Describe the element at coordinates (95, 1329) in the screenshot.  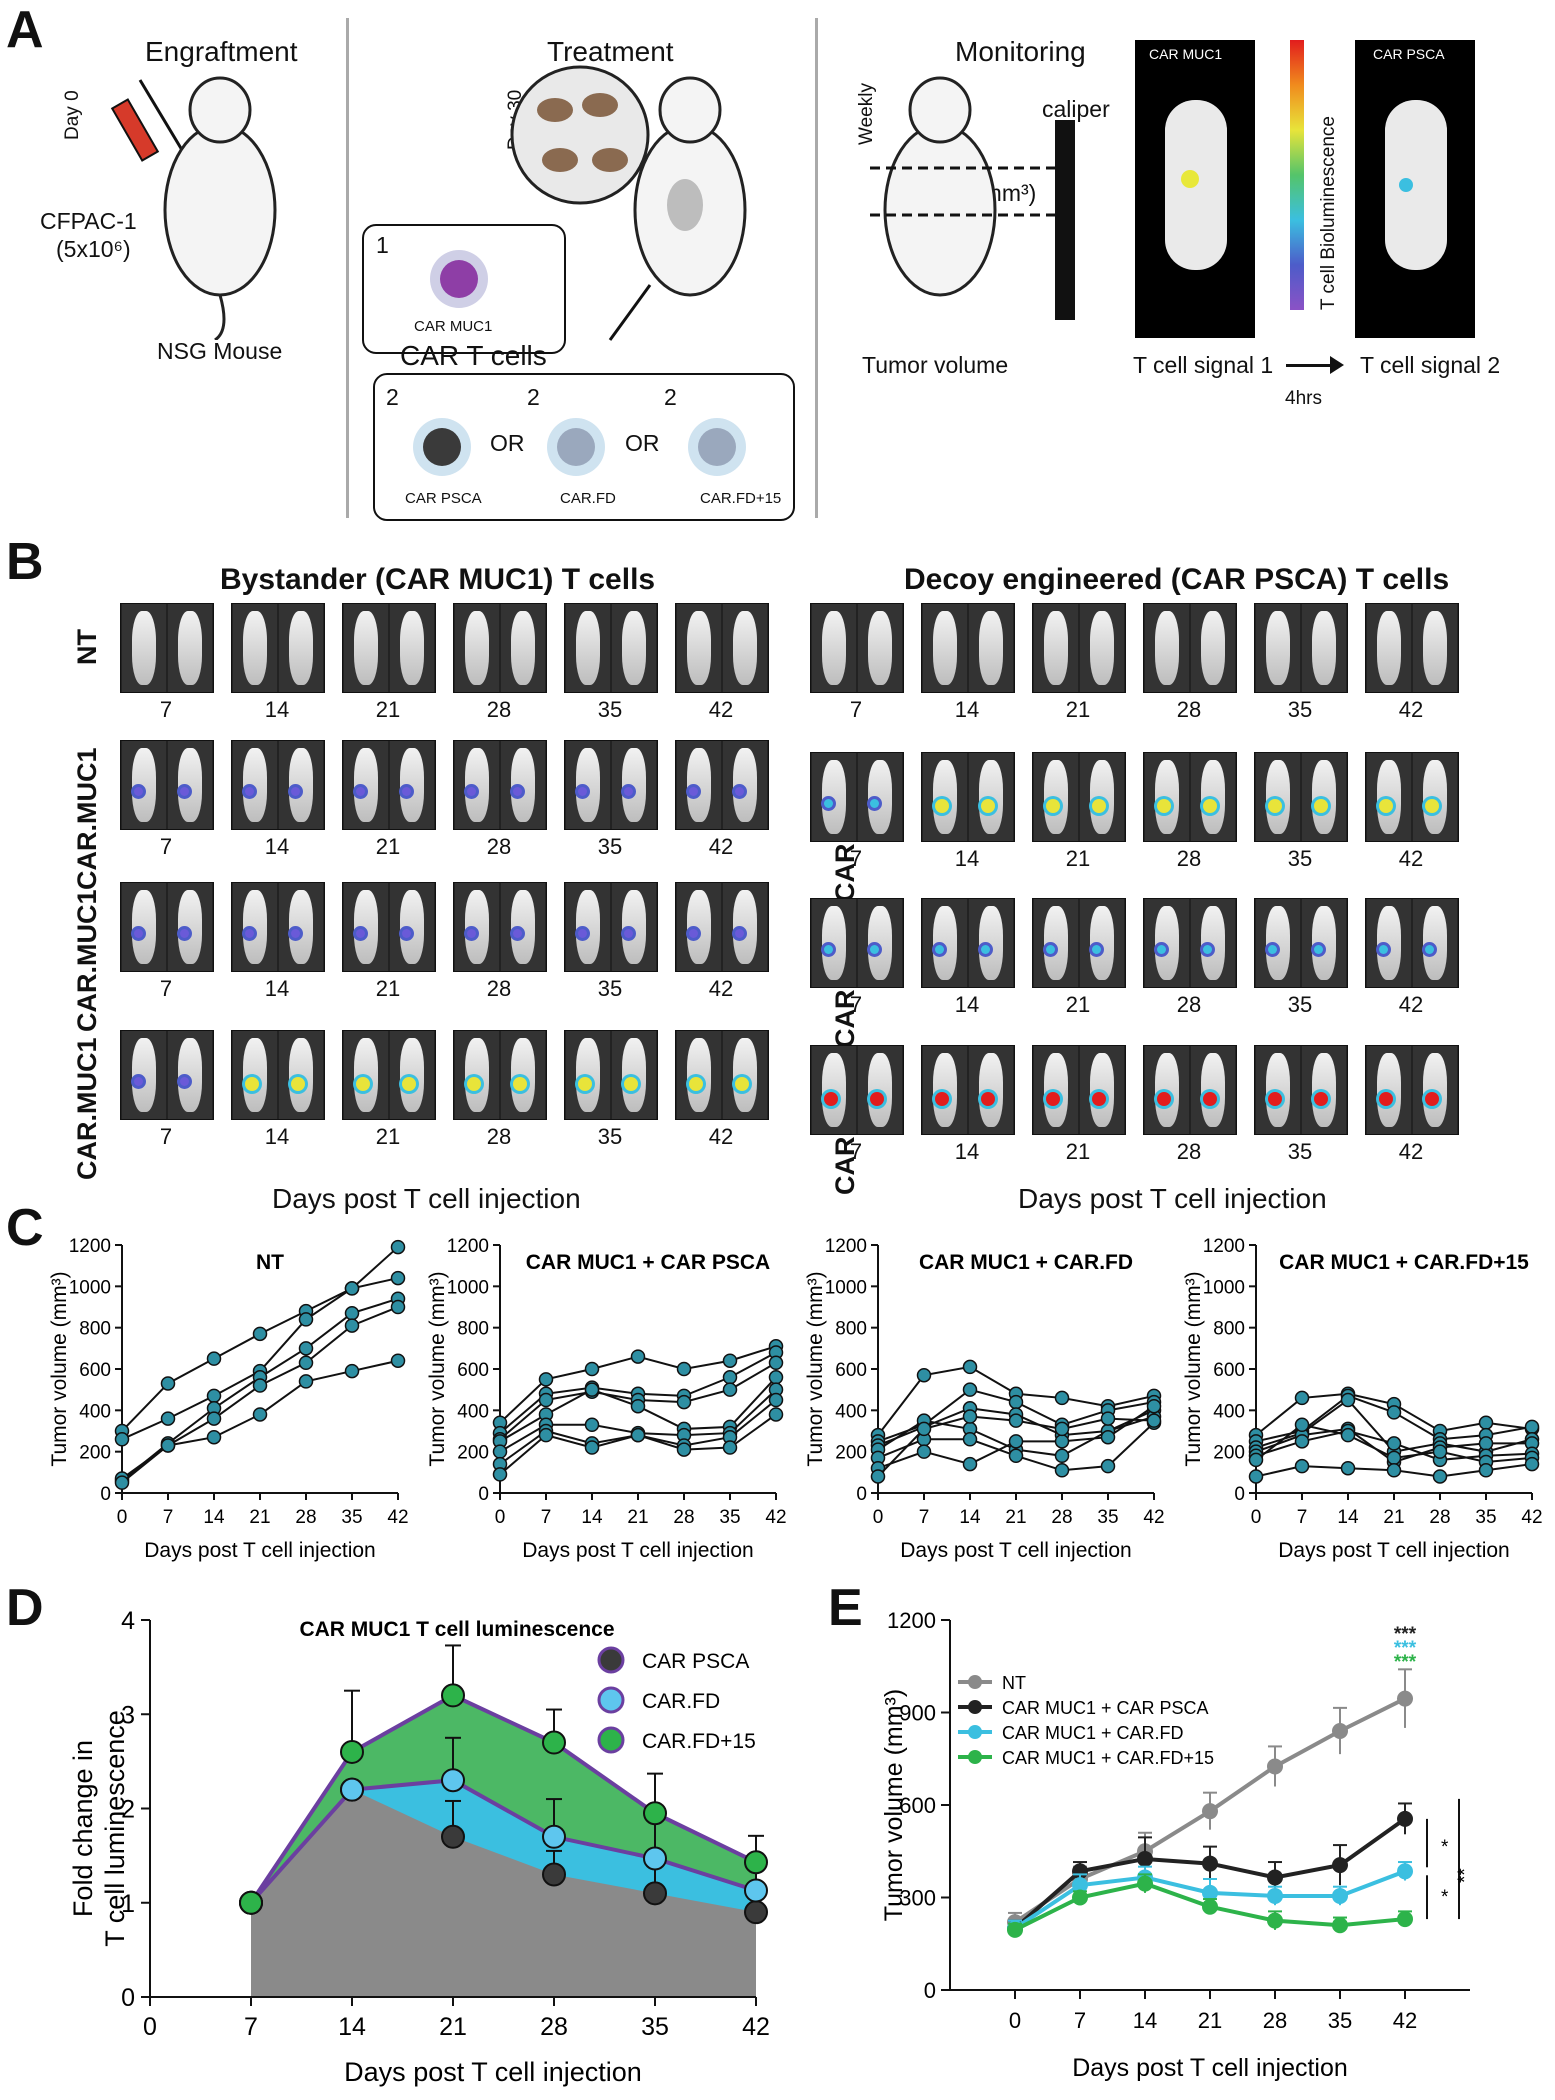
I see `y-tick-label: 800` at that location.